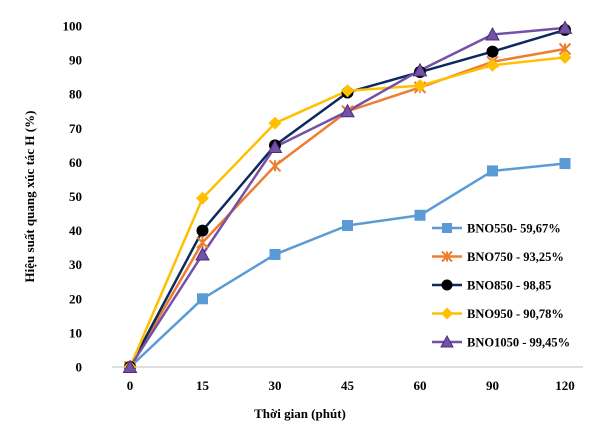 Image resolution: width=595 pixels, height=429 pixels. I want to click on y-tick-label: 40, so click(75, 230).